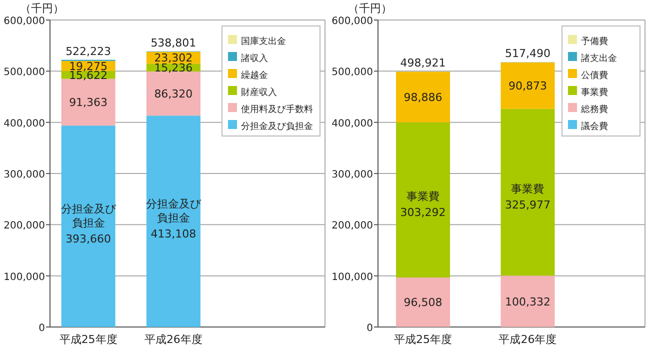 The height and width of the screenshot is (348, 650). I want to click on legend-label: 繰越金, so click(254, 75).